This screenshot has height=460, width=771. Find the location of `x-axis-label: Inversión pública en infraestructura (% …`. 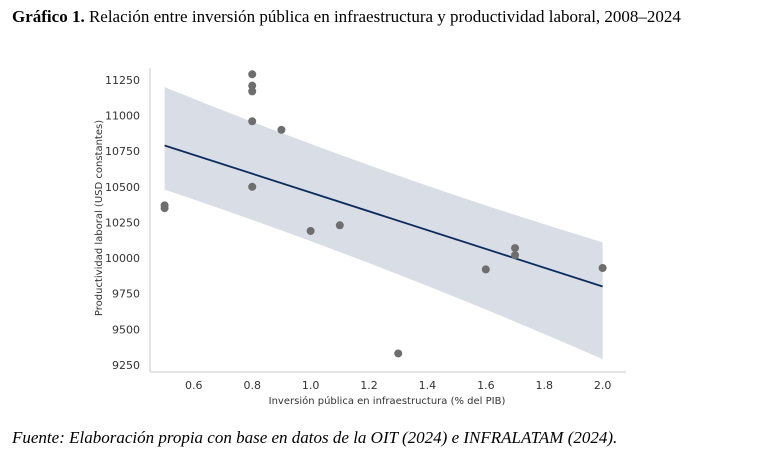

x-axis-label: Inversión pública en infraestructura (% … is located at coordinates (387, 401).